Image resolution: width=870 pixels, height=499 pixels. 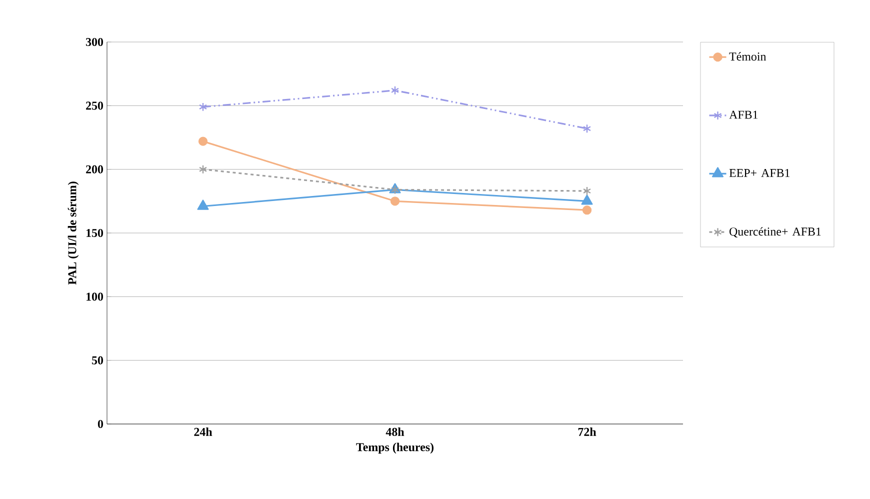 What do you see at coordinates (395, 432) in the screenshot?
I see `x-tick-label: 48h` at bounding box center [395, 432].